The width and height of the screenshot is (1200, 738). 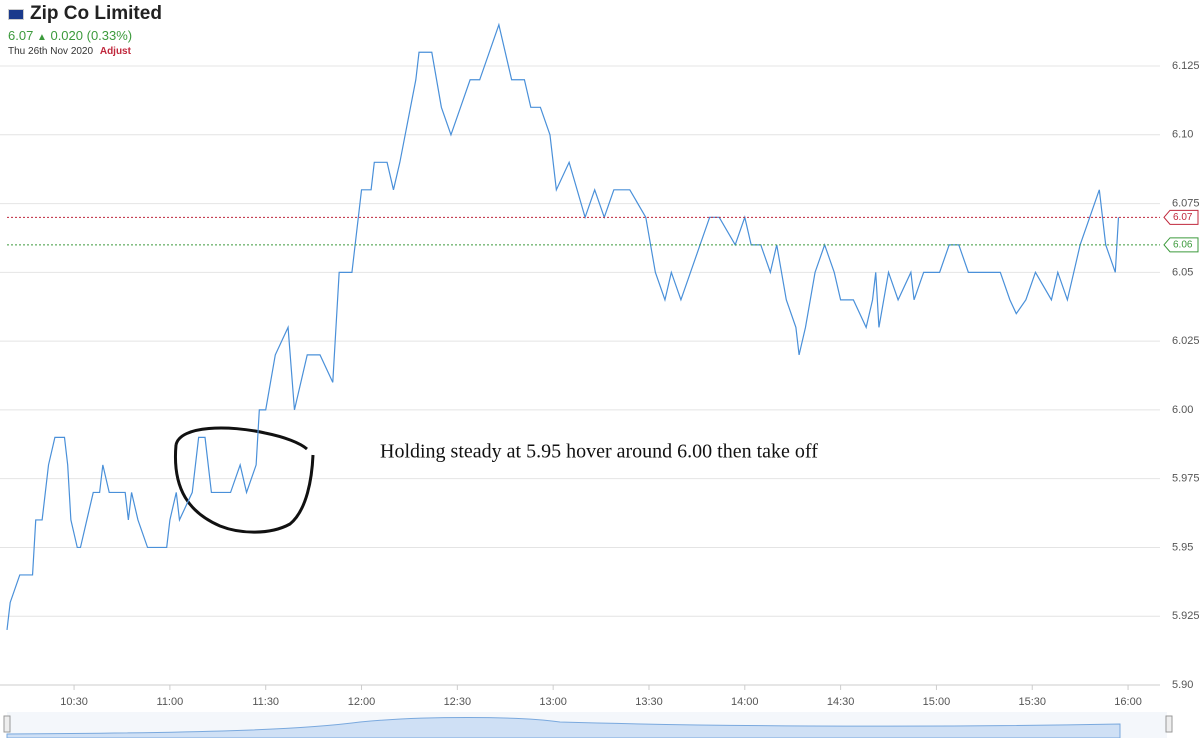 What do you see at coordinates (553, 702) in the screenshot?
I see `x-tick-label: 13:00` at bounding box center [553, 702].